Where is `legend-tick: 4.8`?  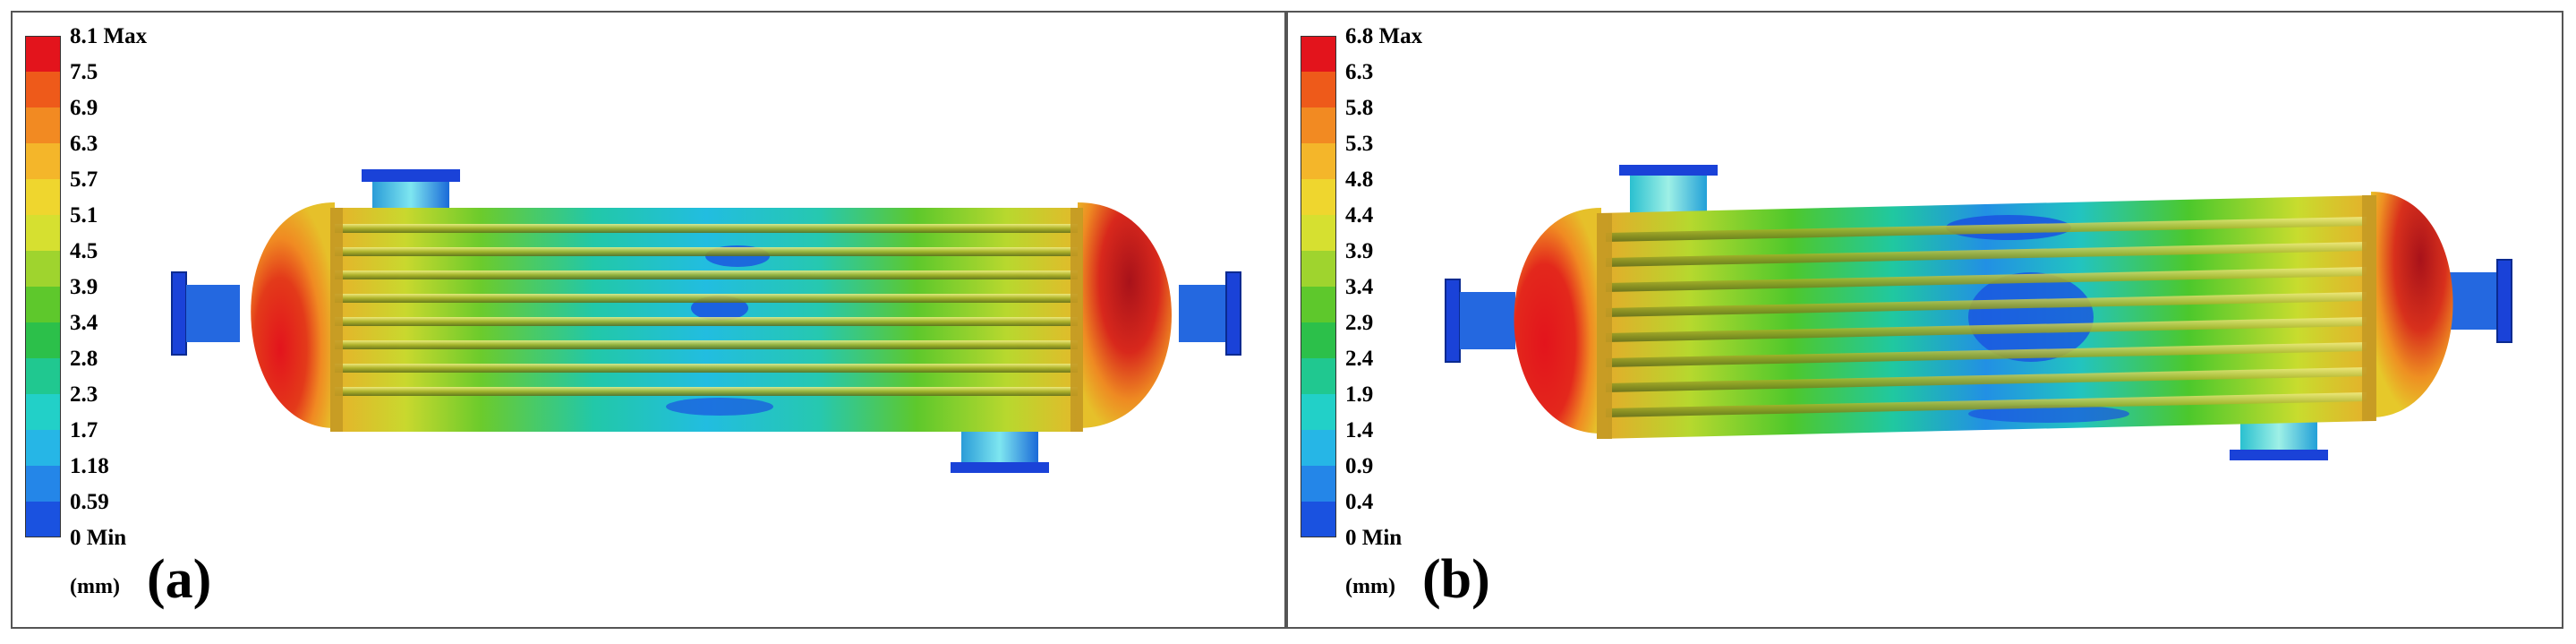
legend-tick: 4.8 is located at coordinates (1359, 179).